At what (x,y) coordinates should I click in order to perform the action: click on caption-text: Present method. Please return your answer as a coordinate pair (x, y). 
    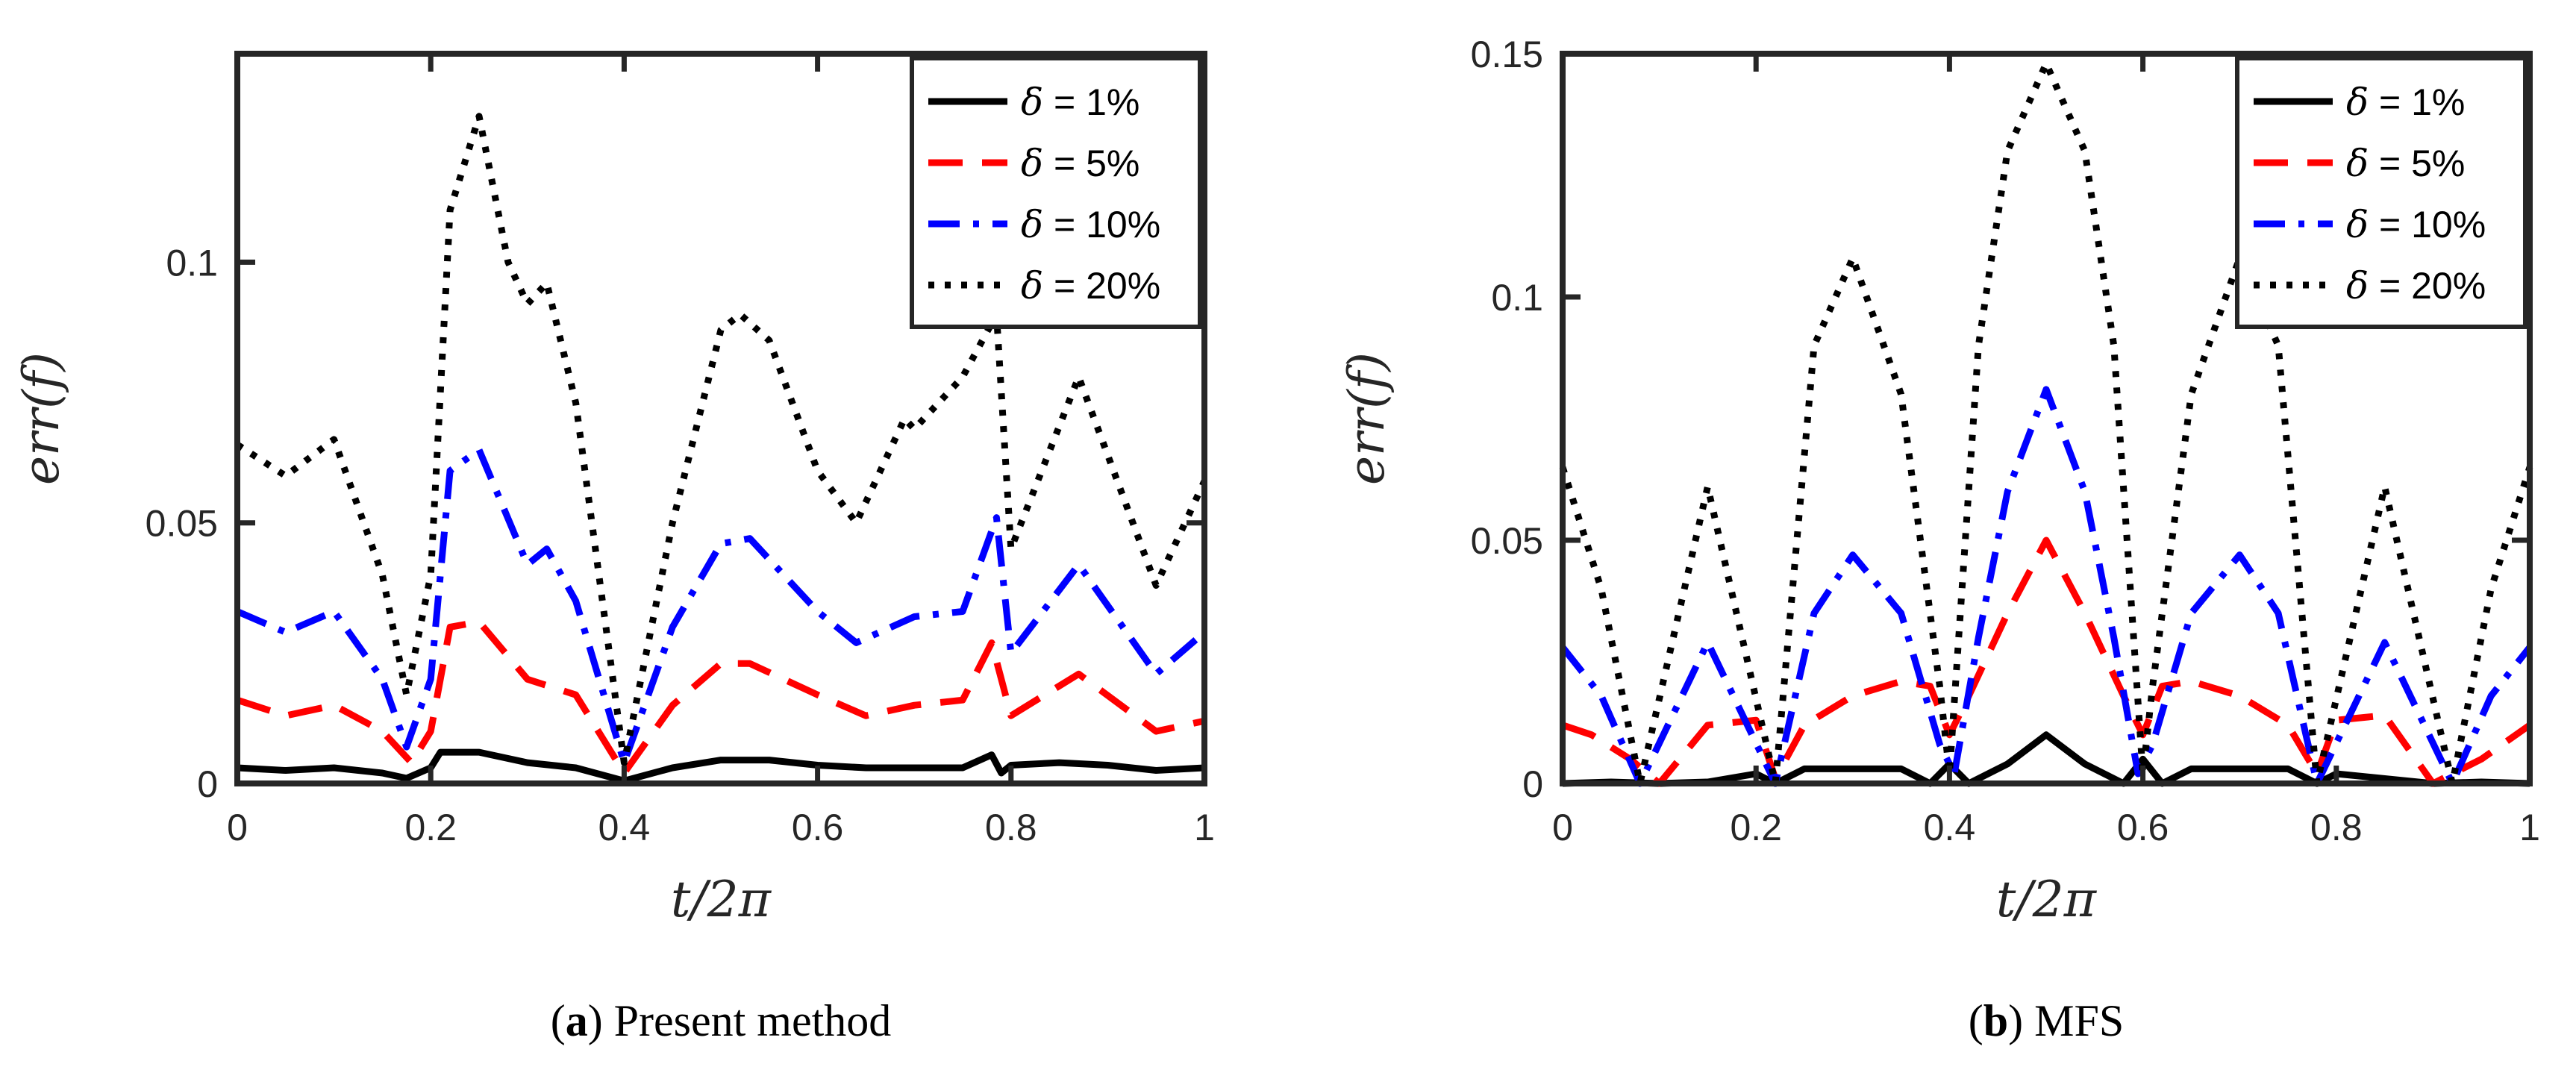
    Looking at the image, I should click on (753, 1021).